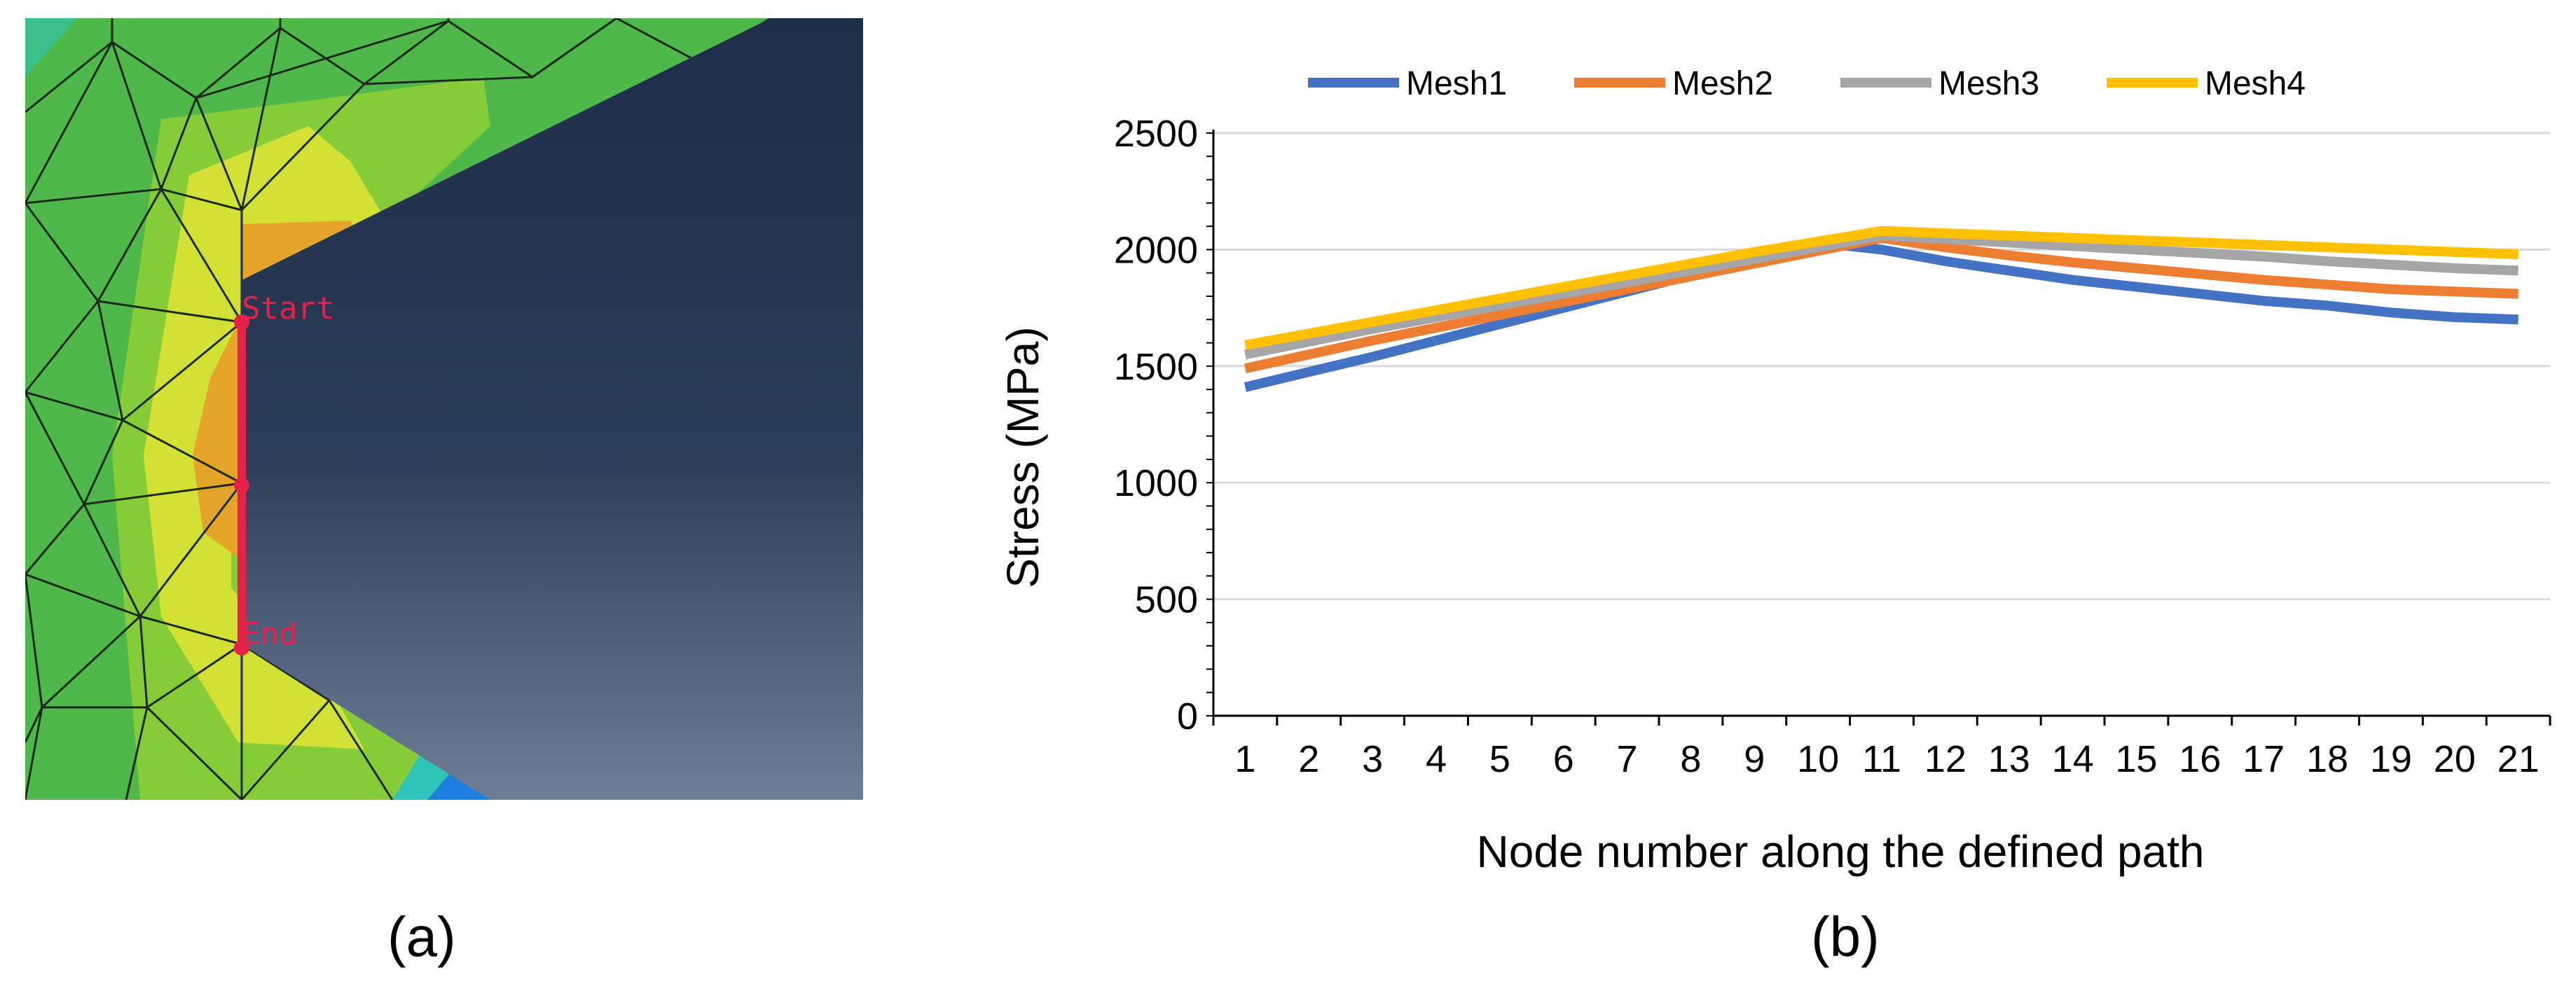 Image resolution: width=2576 pixels, height=991 pixels. What do you see at coordinates (1023, 457) in the screenshot?
I see `y-axis-label: Stress (MPa)` at bounding box center [1023, 457].